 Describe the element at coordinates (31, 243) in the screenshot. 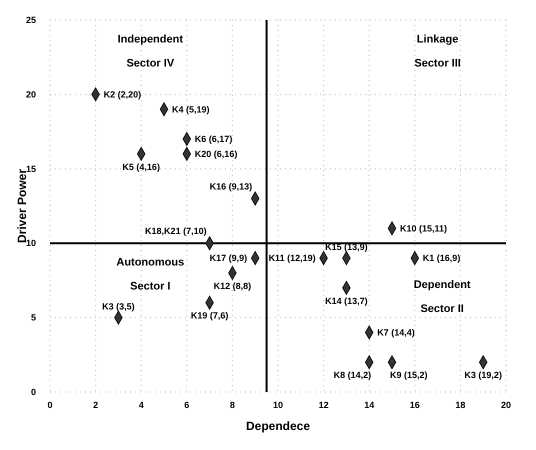

I see `y-tick-label: 10` at that location.